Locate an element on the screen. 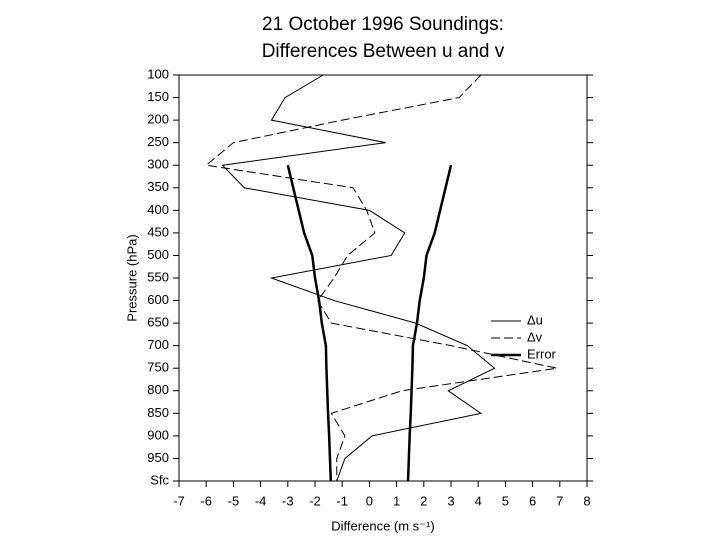 The width and height of the screenshot is (717, 539). x-tick-label: 4 is located at coordinates (478, 500).